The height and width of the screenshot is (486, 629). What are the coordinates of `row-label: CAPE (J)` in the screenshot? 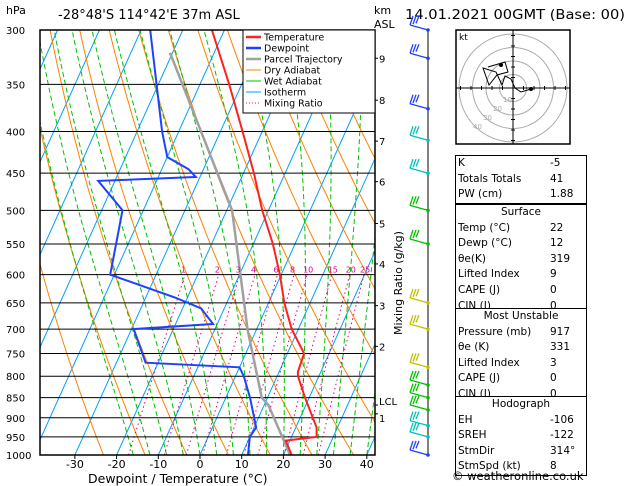 It's located at (479, 289).